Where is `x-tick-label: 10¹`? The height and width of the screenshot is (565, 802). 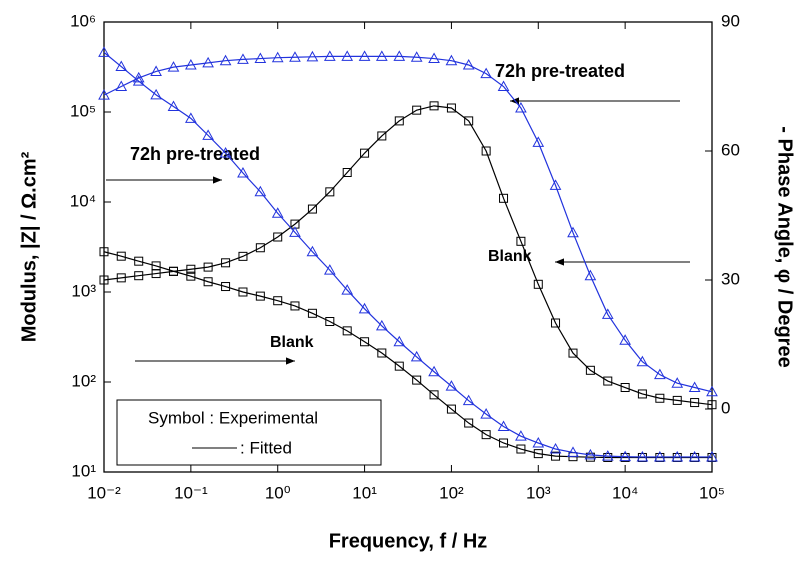
x-tick-label: 10¹ is located at coordinates (364, 492).